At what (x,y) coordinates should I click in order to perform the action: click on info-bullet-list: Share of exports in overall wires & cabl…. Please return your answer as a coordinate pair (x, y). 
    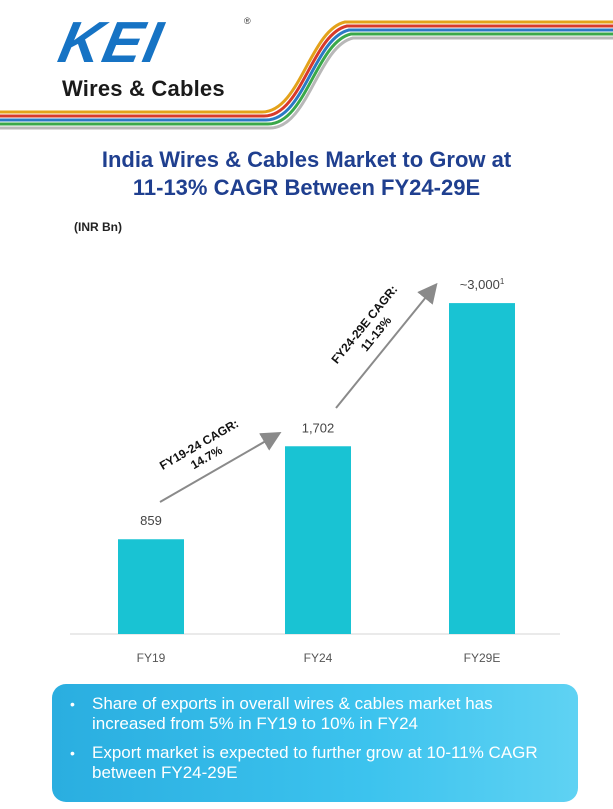
    Looking at the image, I should click on (315, 733).